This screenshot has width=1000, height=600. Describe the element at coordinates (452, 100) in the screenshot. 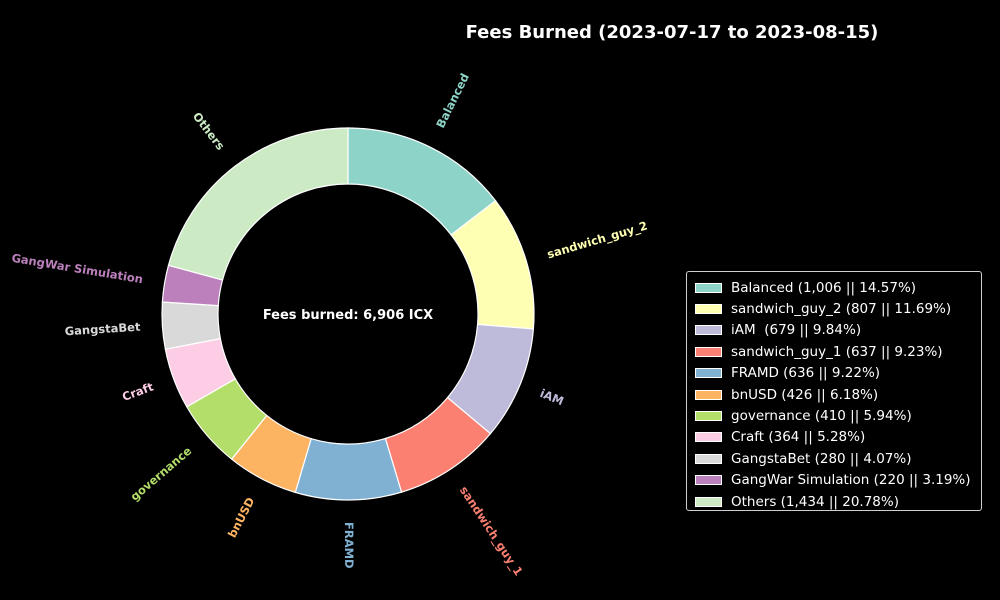

I see `slice-label-balanced: Balanced` at that location.